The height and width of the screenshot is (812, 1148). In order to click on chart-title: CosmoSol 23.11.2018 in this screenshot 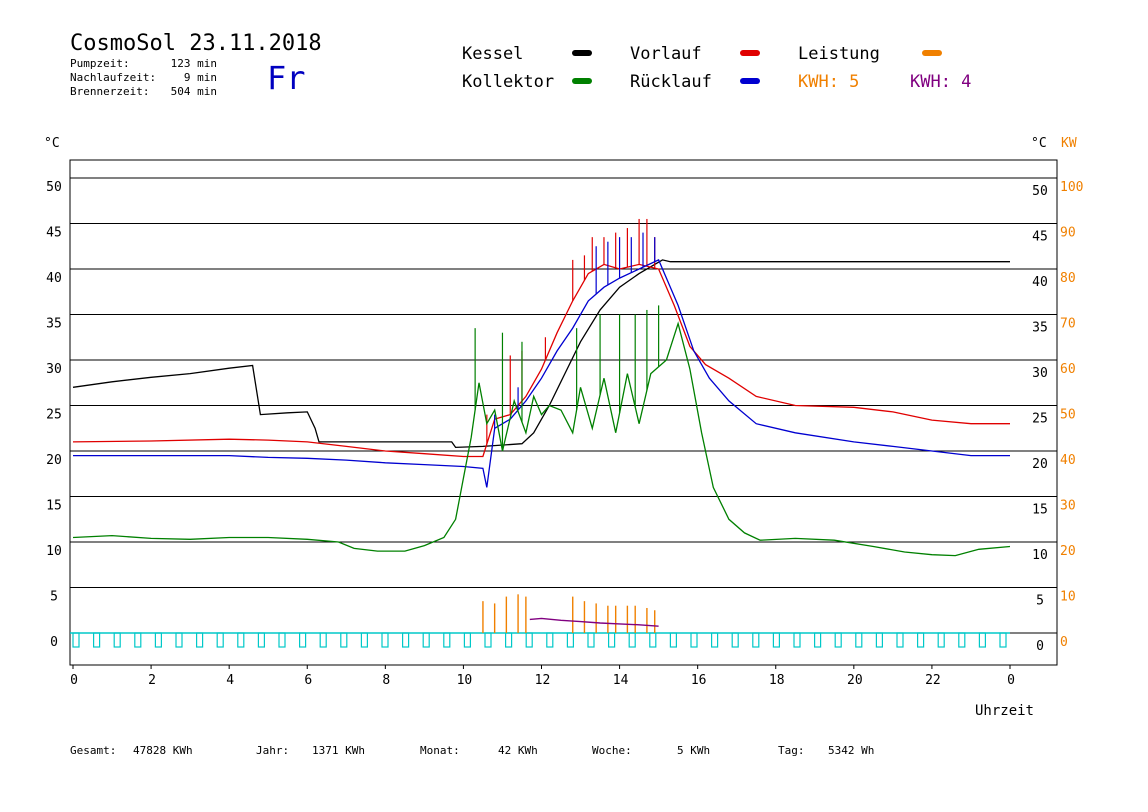, I will do `click(196, 43)`.